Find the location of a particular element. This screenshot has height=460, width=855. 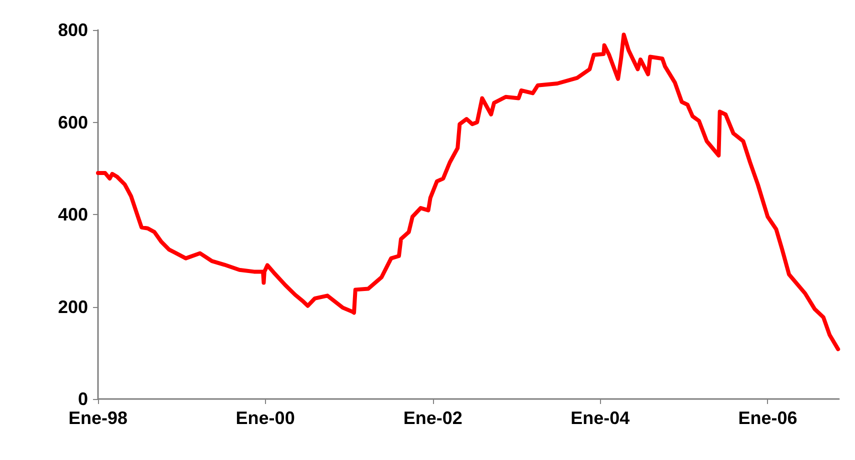

x-tick-label: Ene-06 is located at coordinates (768, 418).